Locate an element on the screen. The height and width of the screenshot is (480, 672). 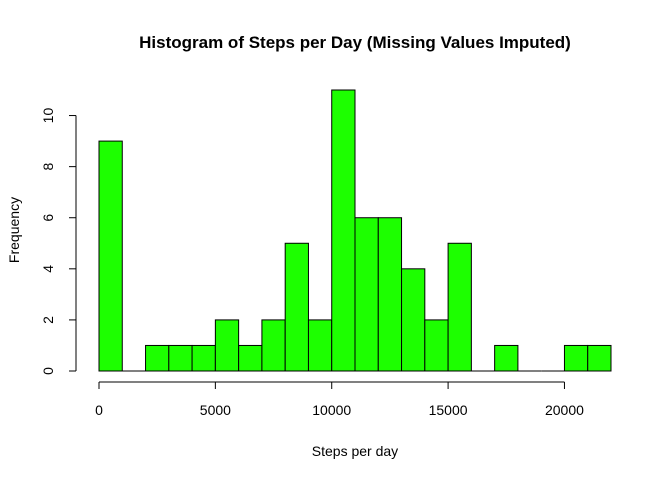
y-tick-label: 0 is located at coordinates (48, 371).